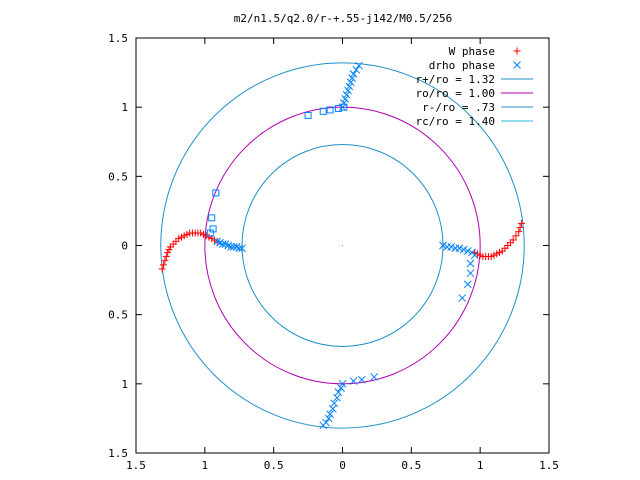 Image resolution: width=640 pixels, height=480 pixels. Describe the element at coordinates (458, 107) in the screenshot. I see `legend-label: r-/ro = .73` at that location.